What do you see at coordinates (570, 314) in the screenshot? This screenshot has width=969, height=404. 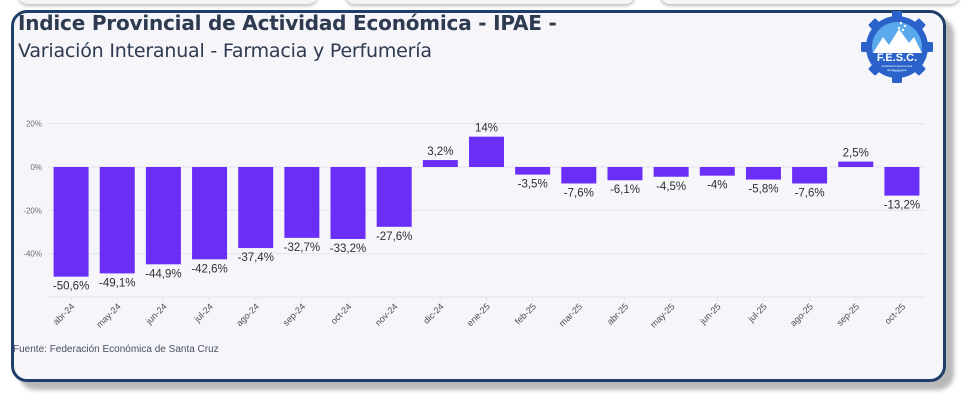 I see `x-tick-label: mar-25` at bounding box center [570, 314].